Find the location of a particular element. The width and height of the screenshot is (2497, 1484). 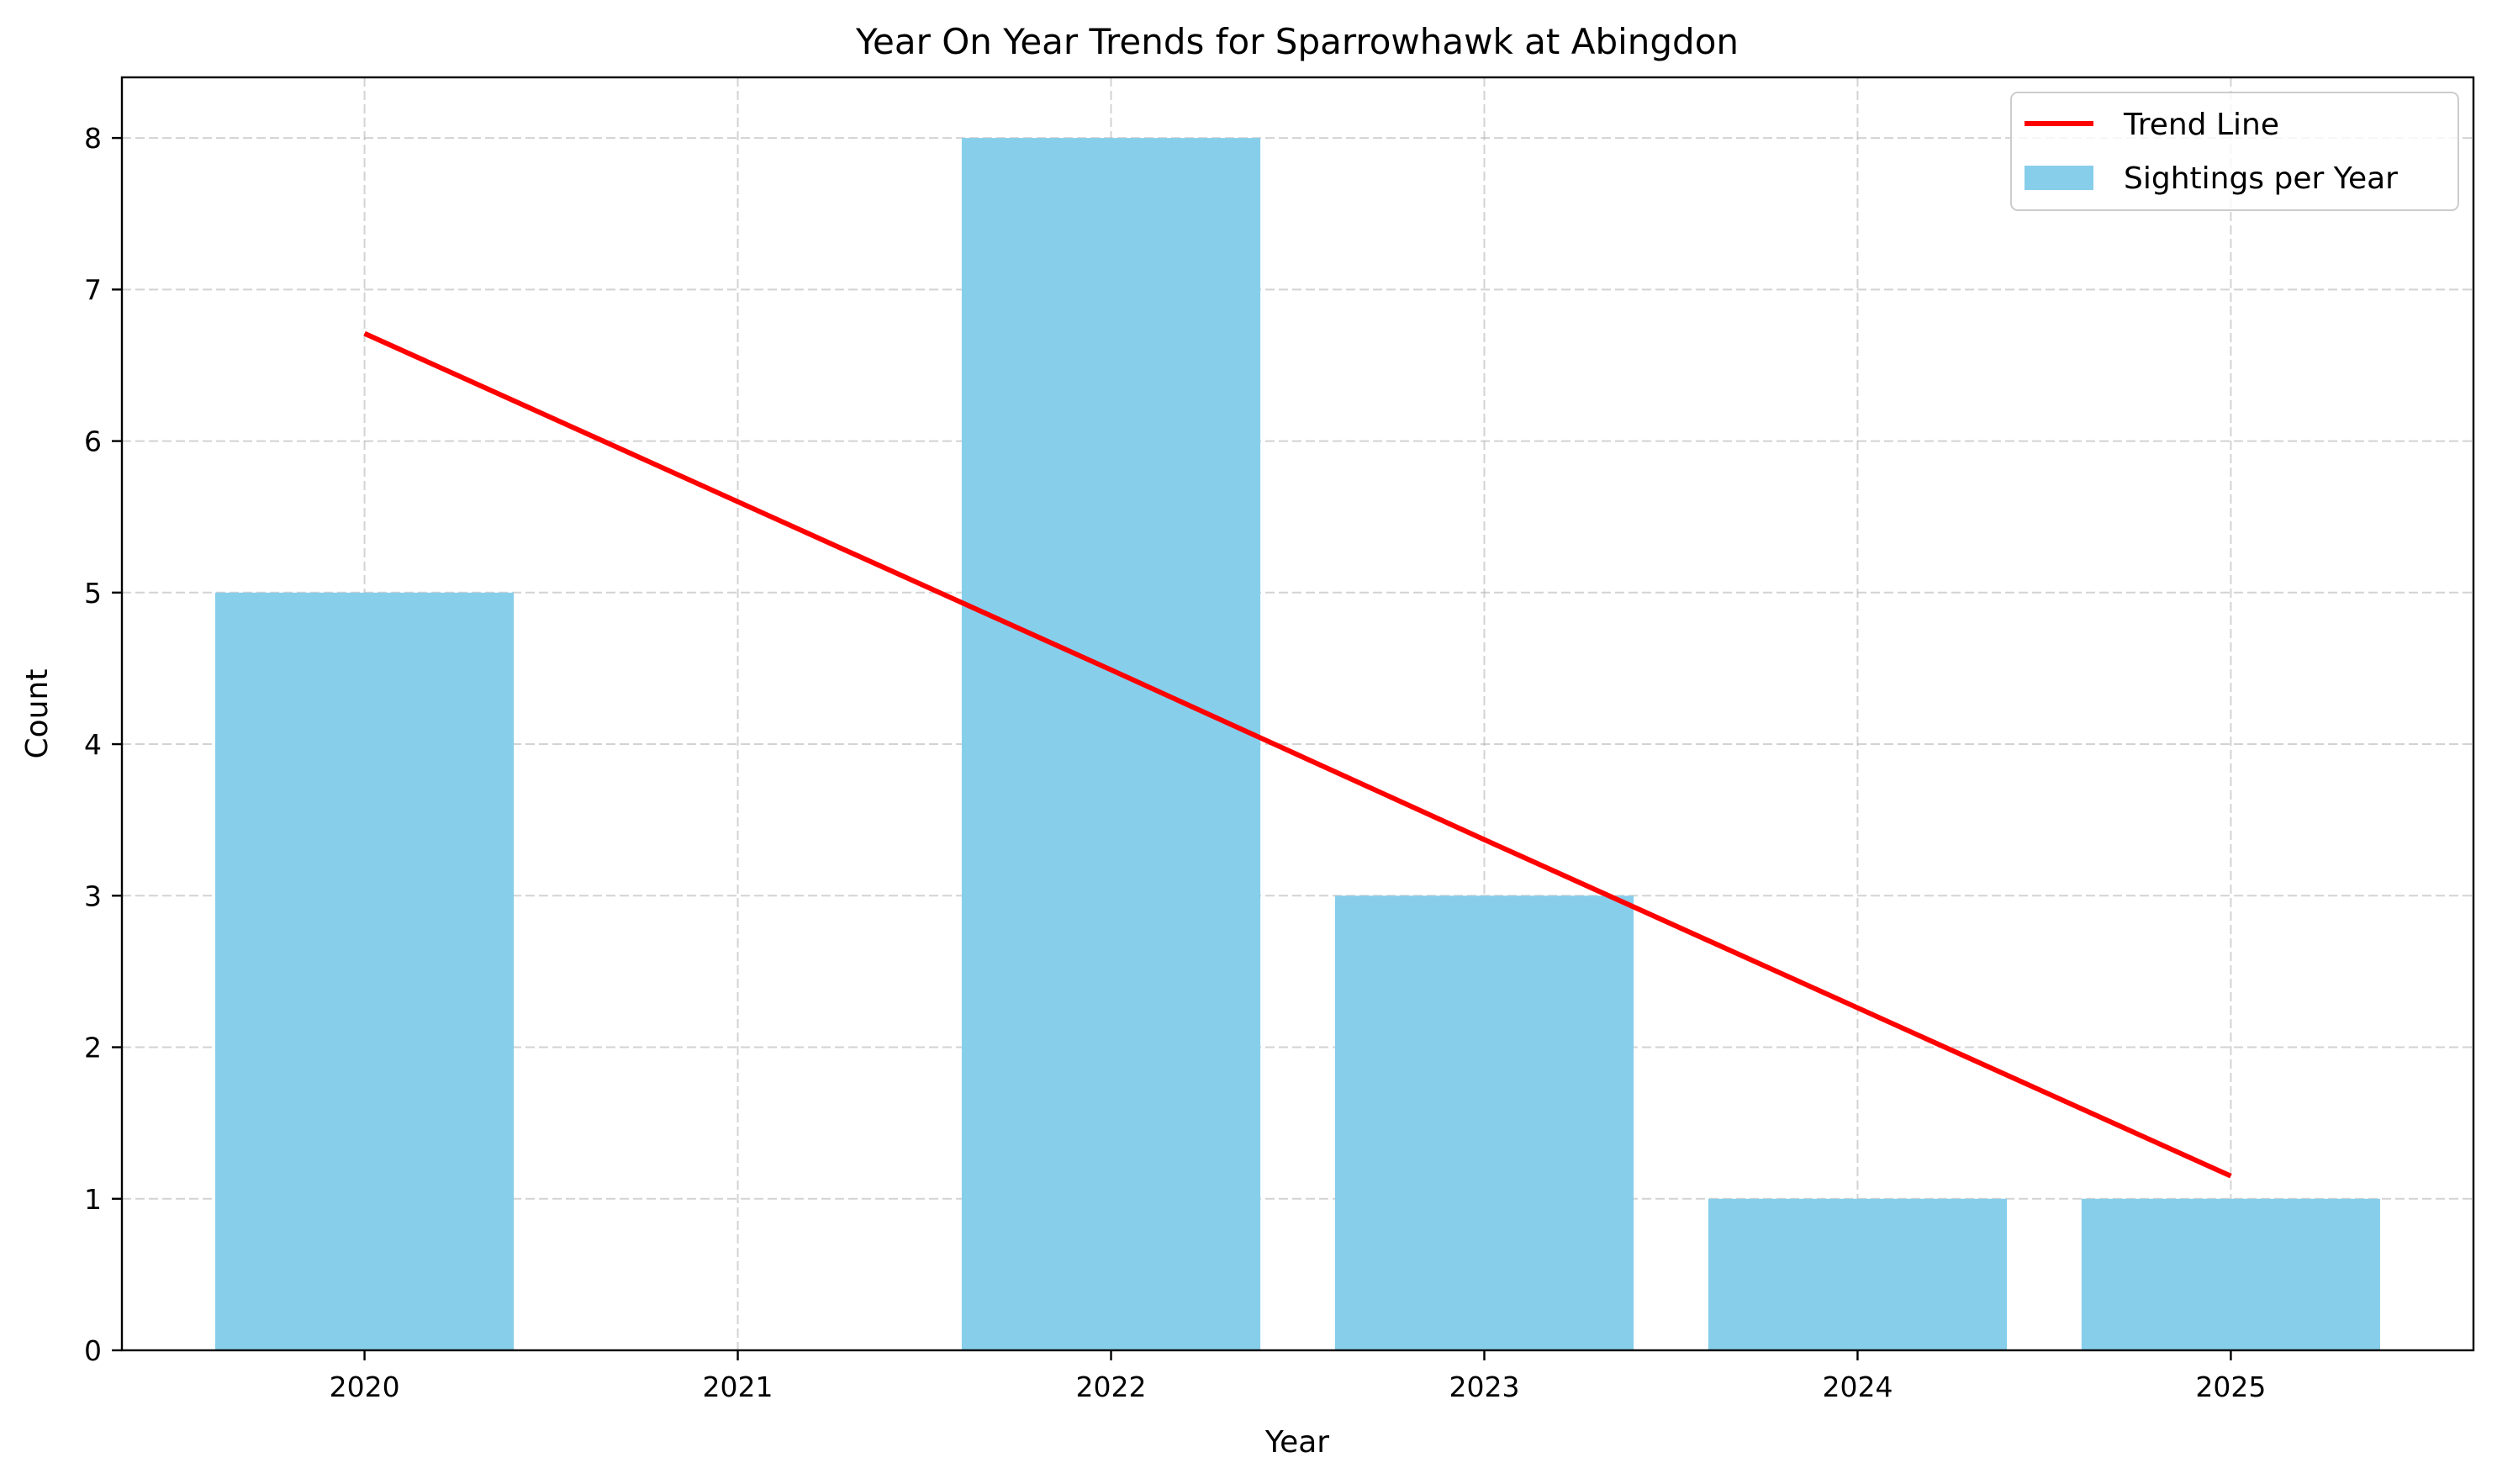

bar-2023 is located at coordinates (1484, 1122).